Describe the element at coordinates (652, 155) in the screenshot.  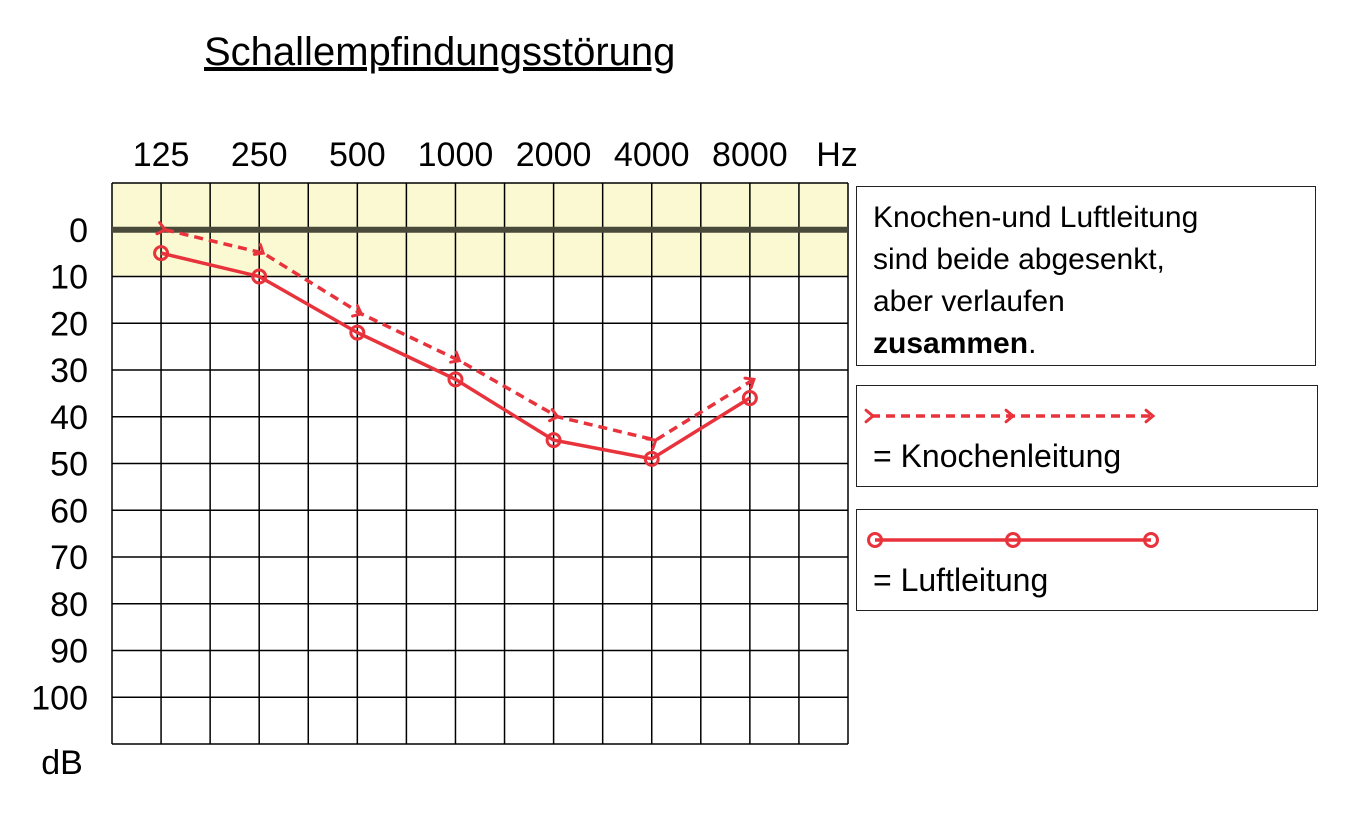
I see `x-tick-label: 4000` at that location.